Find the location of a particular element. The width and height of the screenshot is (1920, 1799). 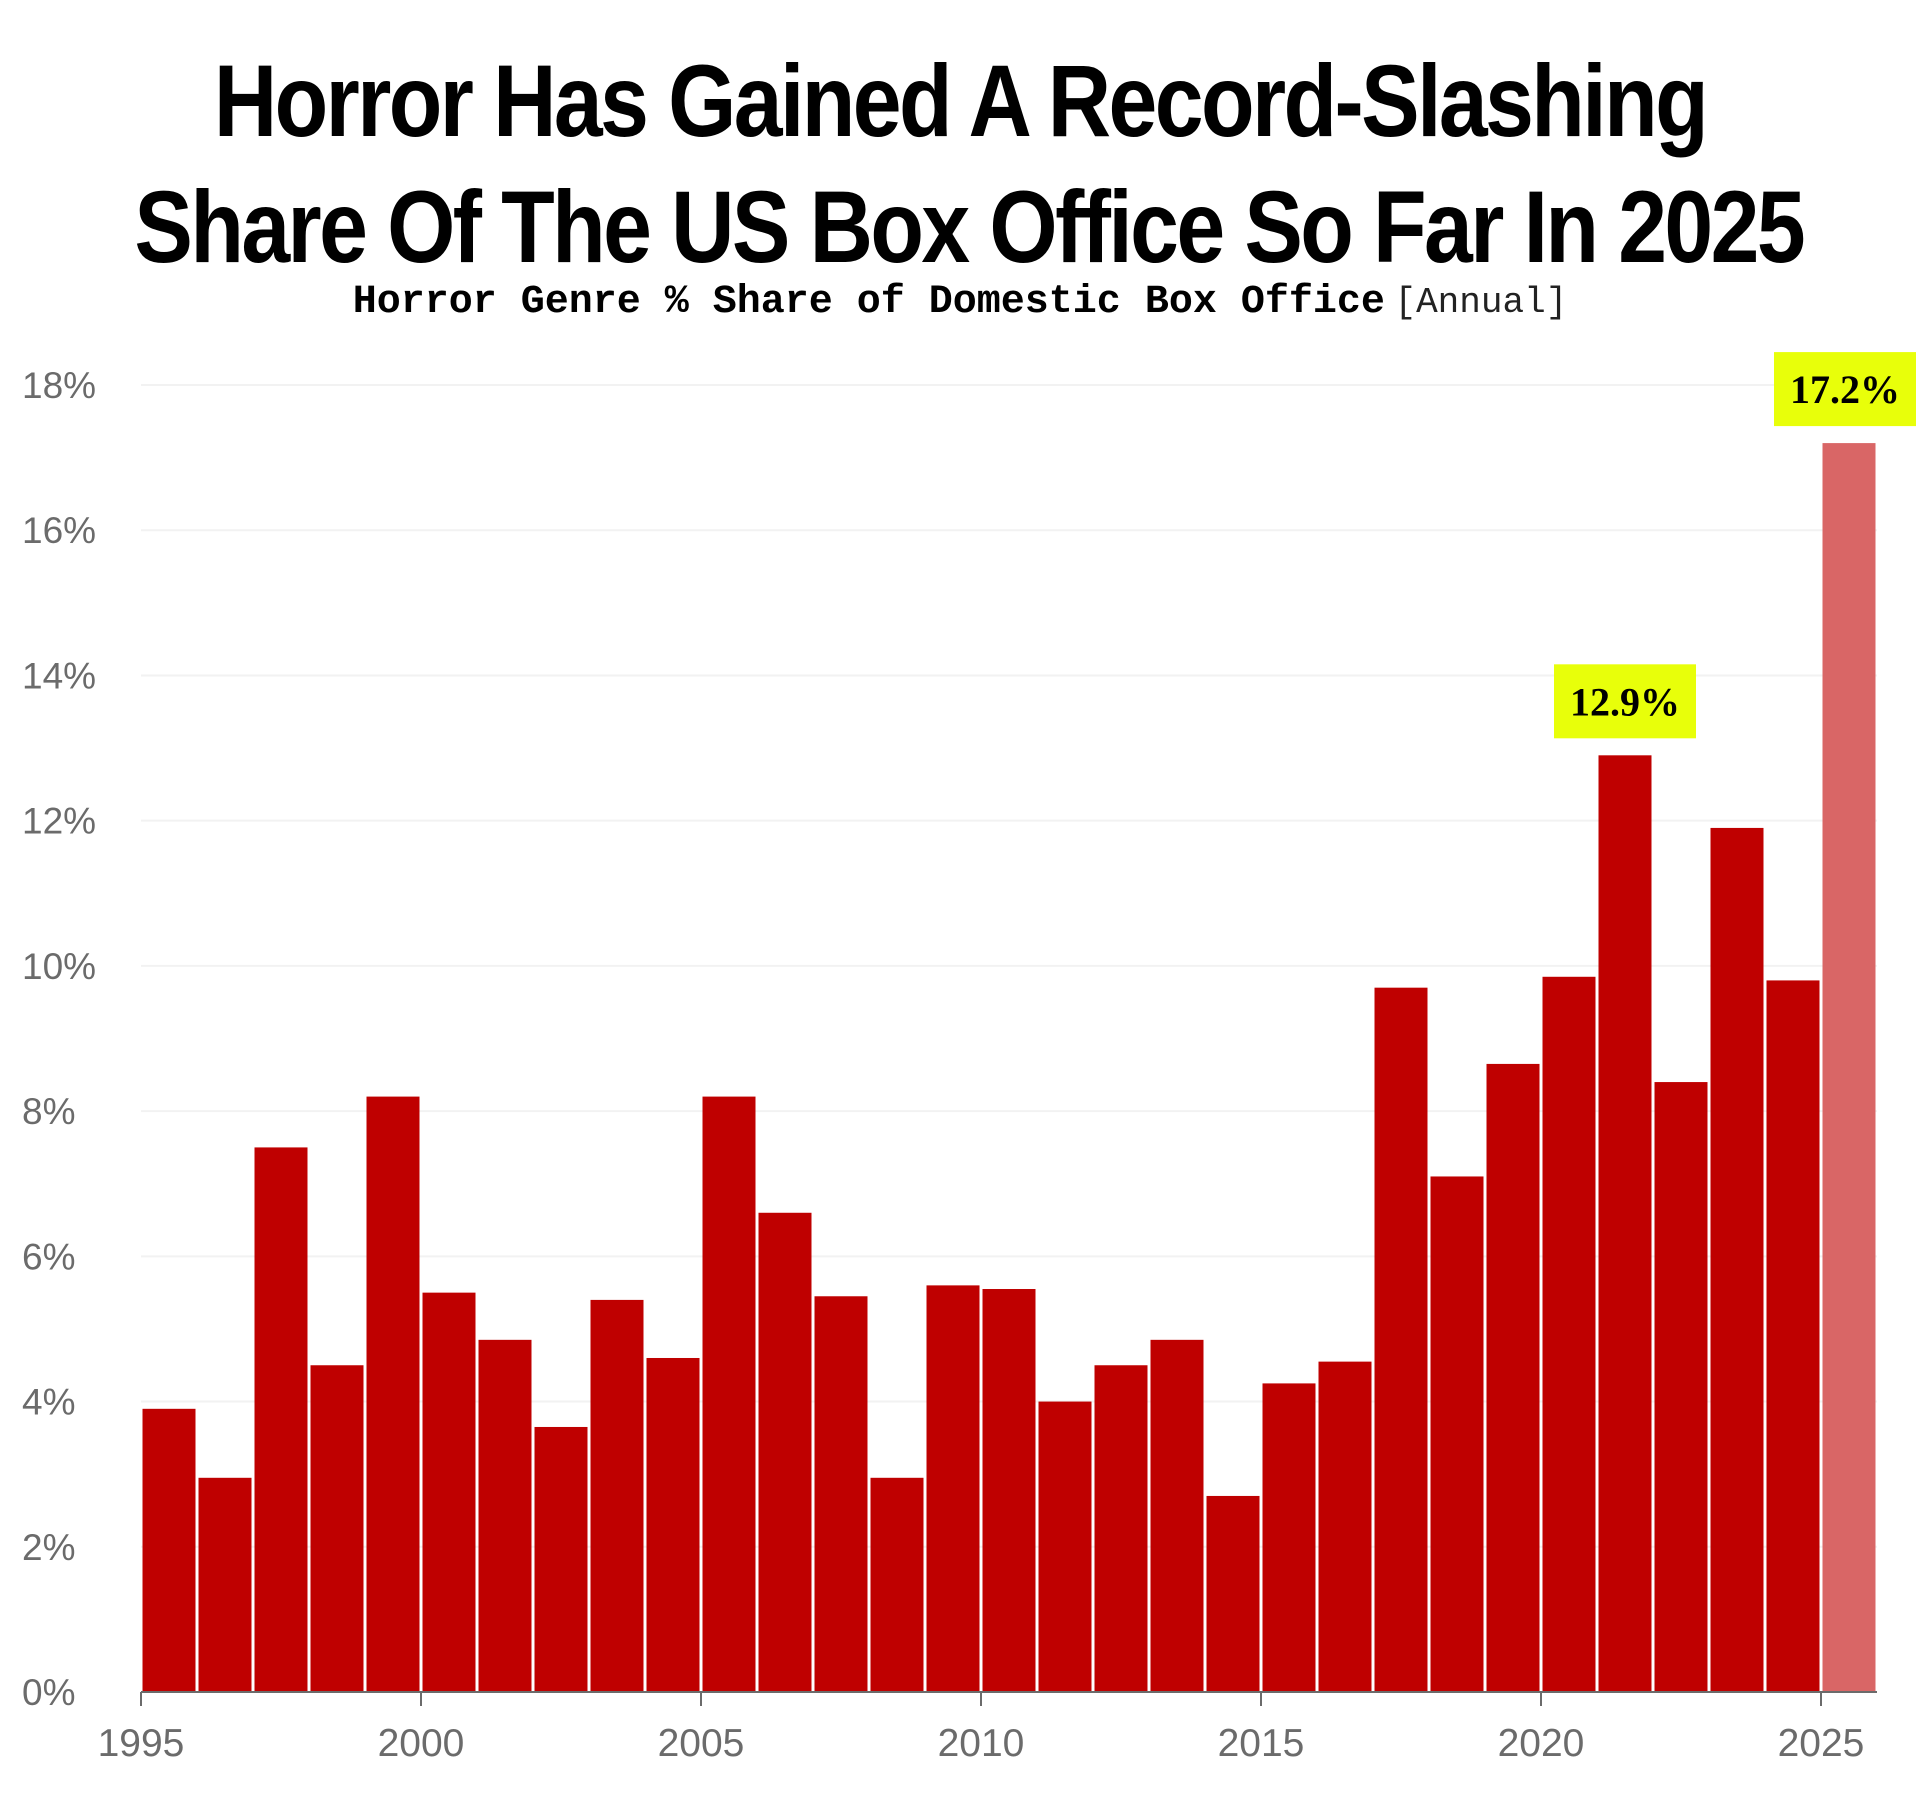

x-axis is located at coordinates (1008, 1698).